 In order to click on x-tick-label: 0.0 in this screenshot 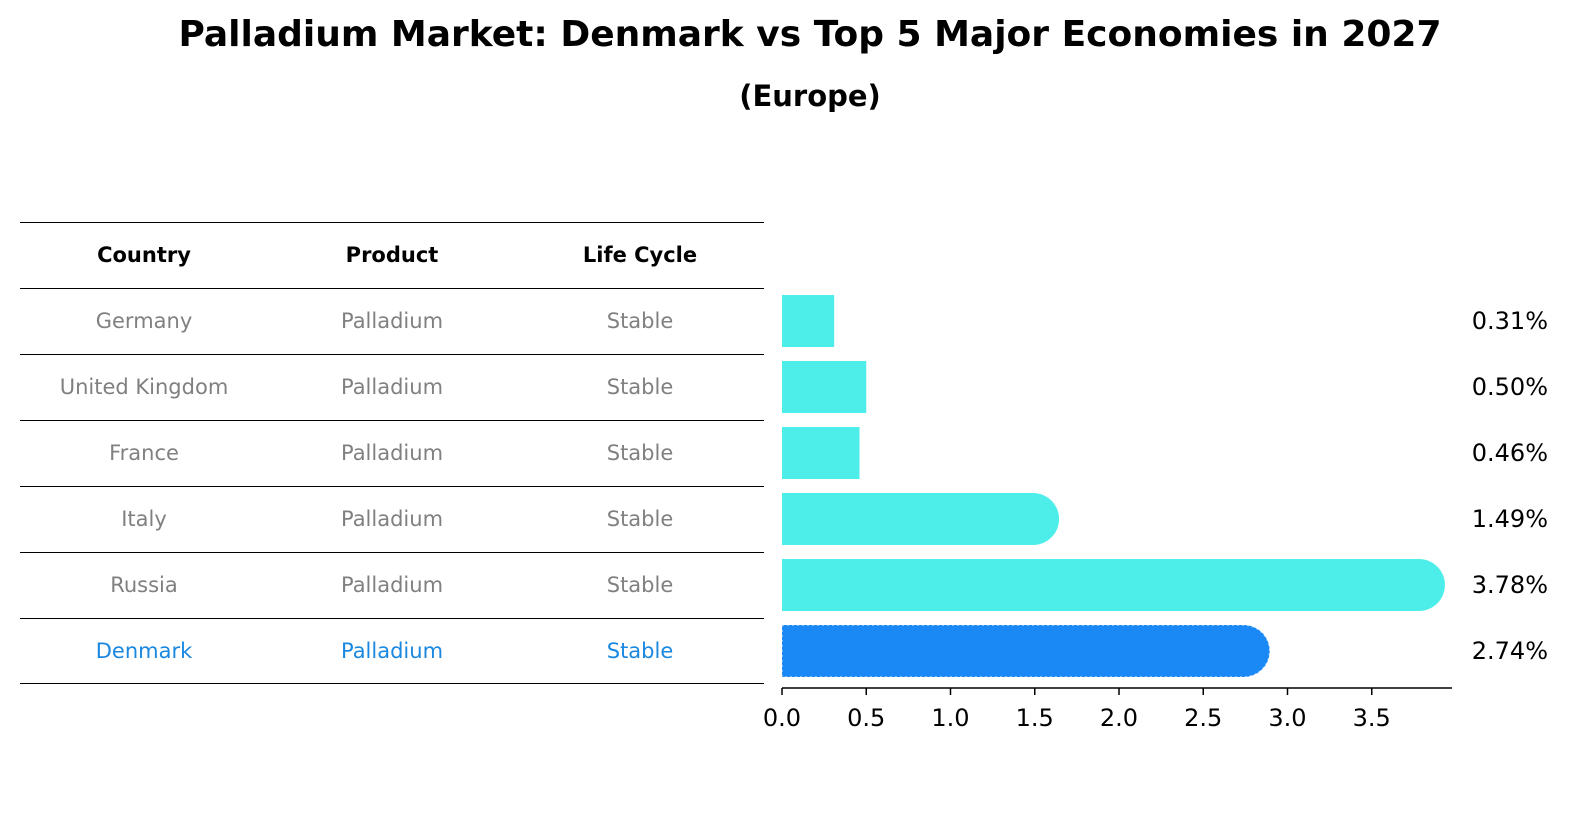, I will do `click(782, 718)`.